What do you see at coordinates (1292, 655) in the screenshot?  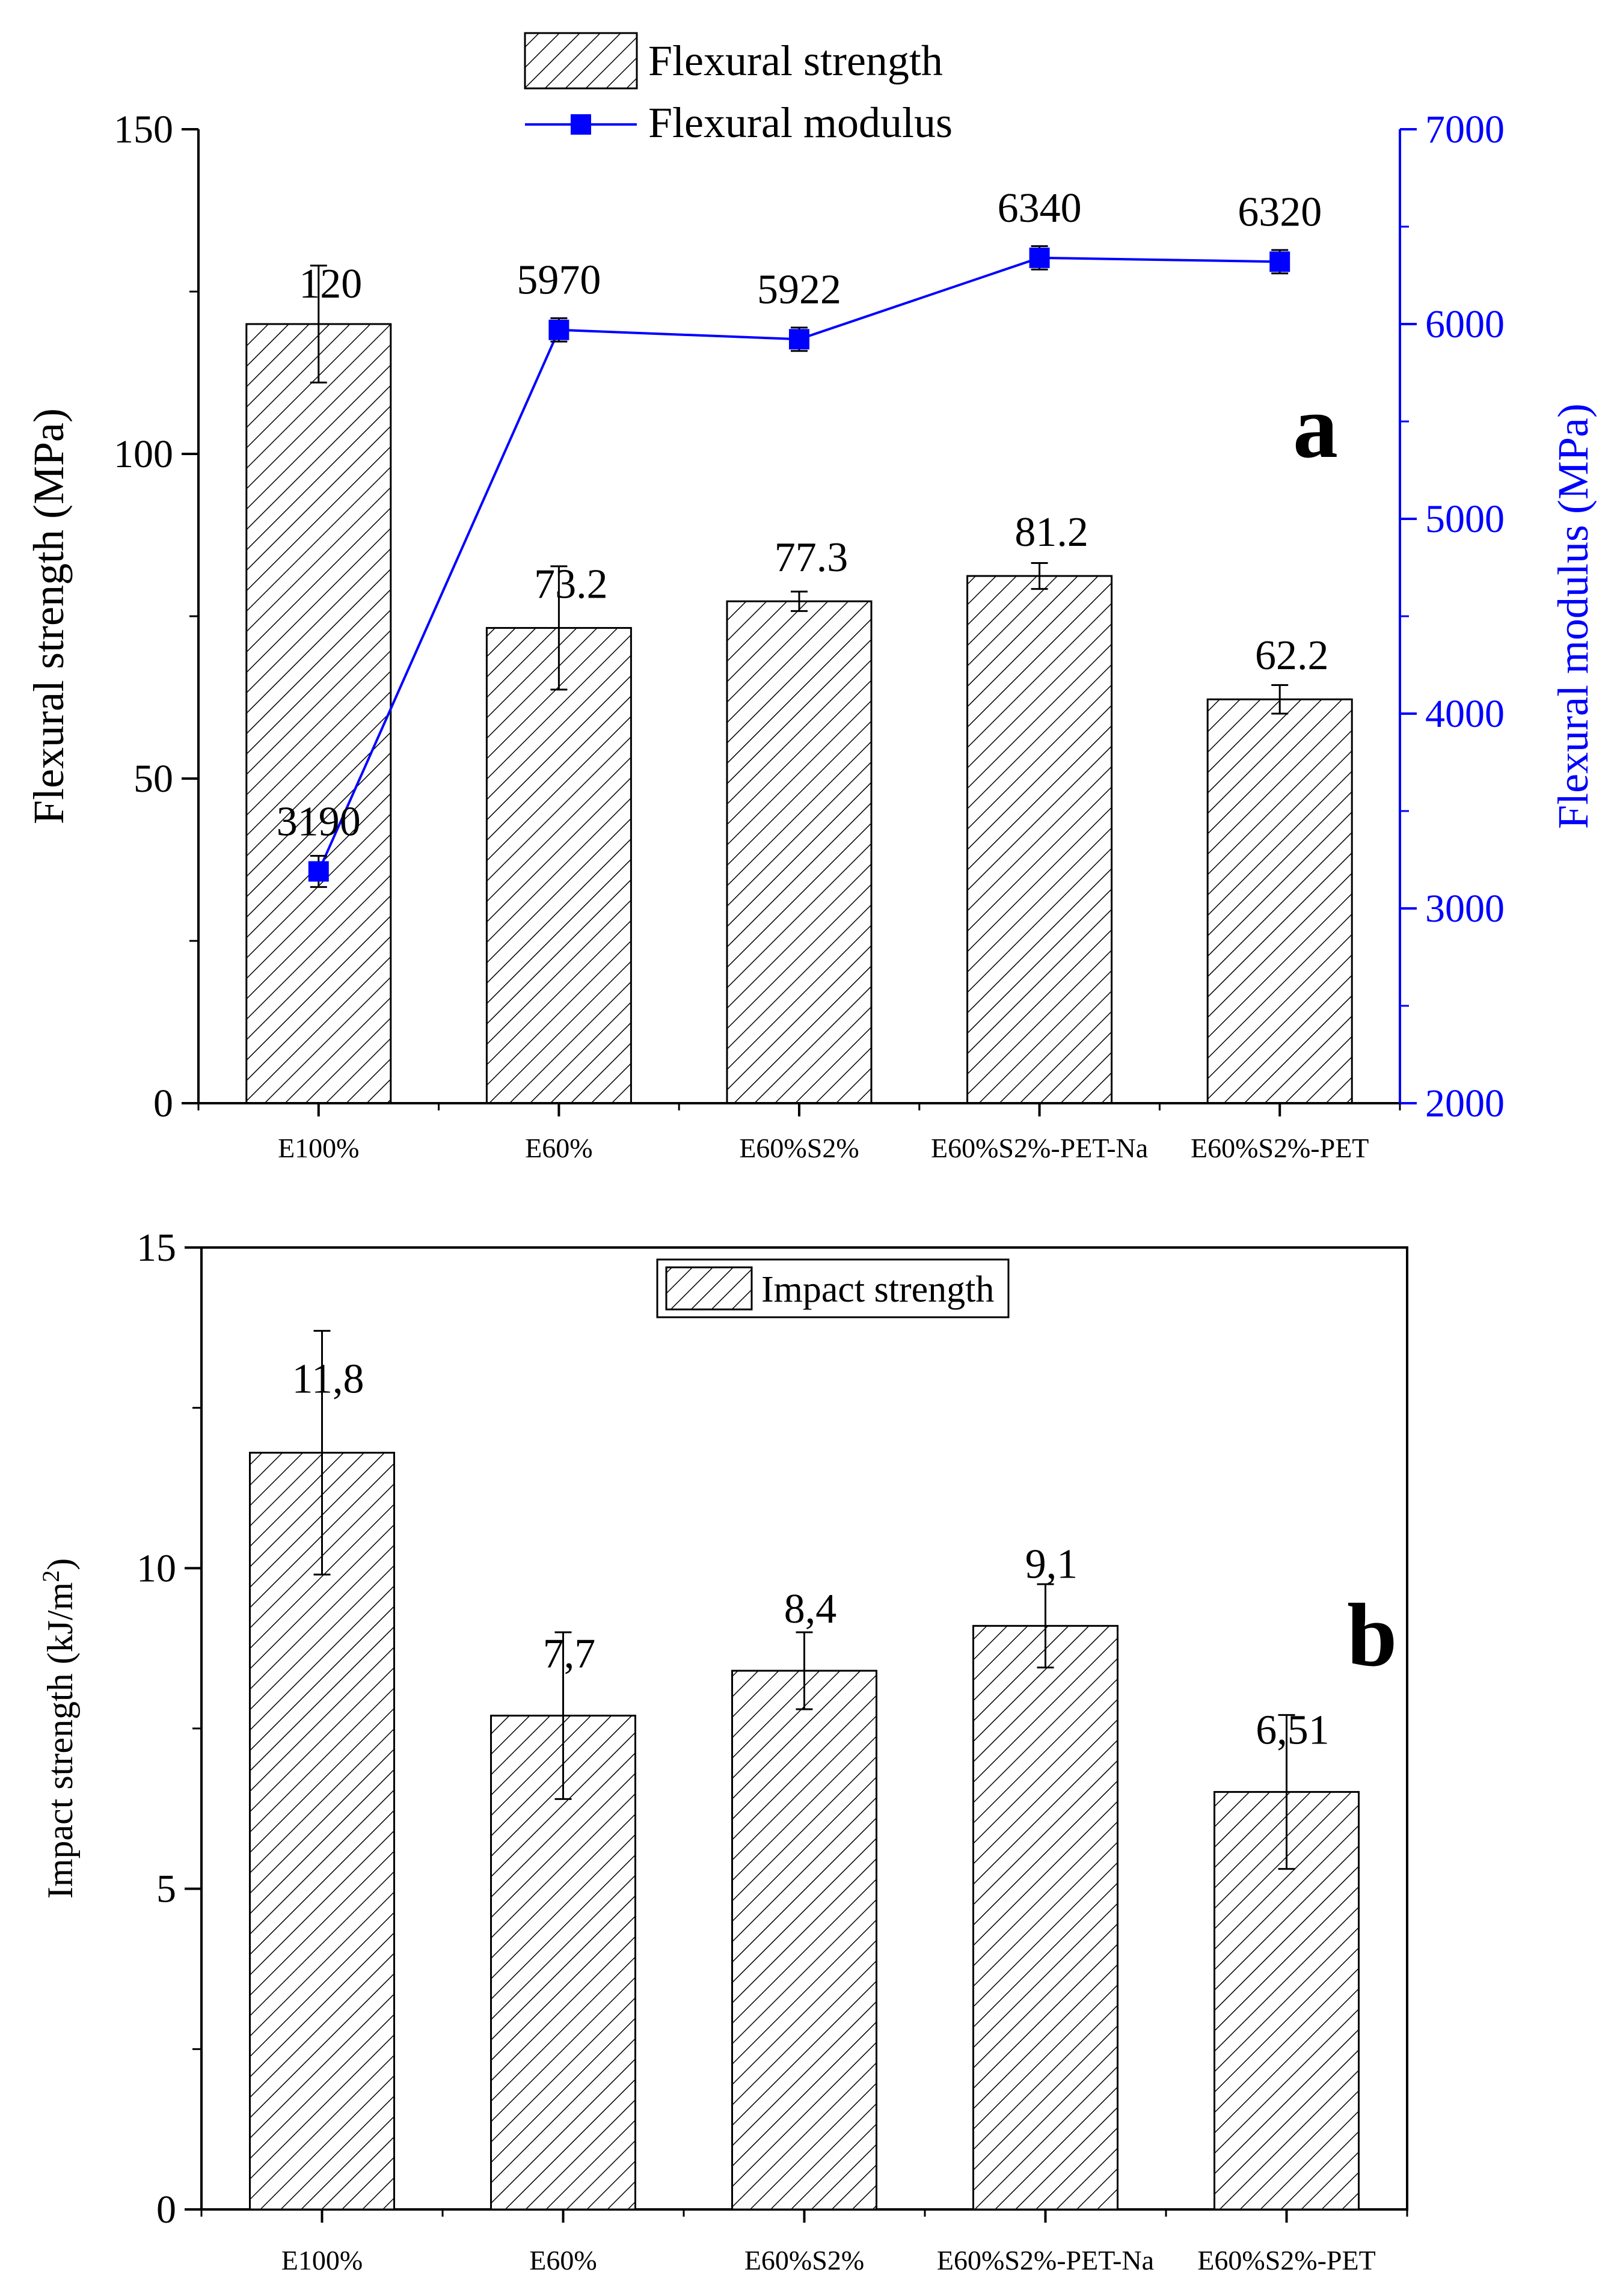 I see `strength-value-label: 62.2` at bounding box center [1292, 655].